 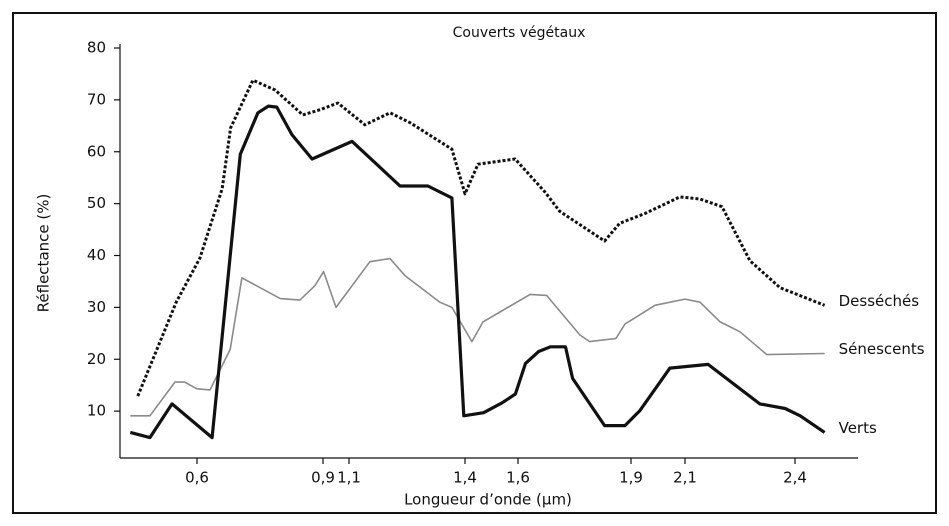 What do you see at coordinates (519, 33) in the screenshot?
I see `chart-title: Couverts végétaux` at bounding box center [519, 33].